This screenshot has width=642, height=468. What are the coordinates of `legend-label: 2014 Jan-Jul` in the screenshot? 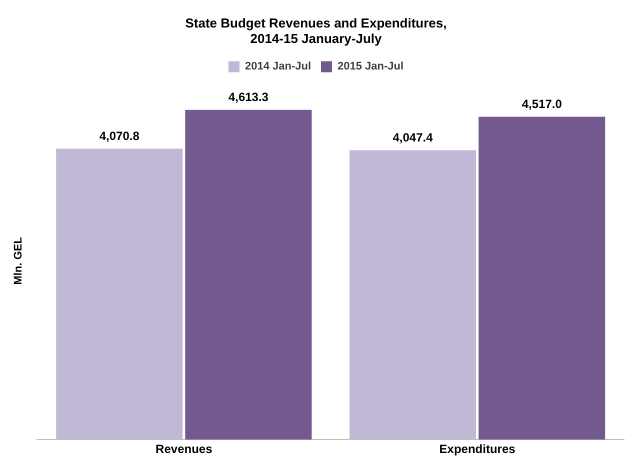 It's located at (278, 66).